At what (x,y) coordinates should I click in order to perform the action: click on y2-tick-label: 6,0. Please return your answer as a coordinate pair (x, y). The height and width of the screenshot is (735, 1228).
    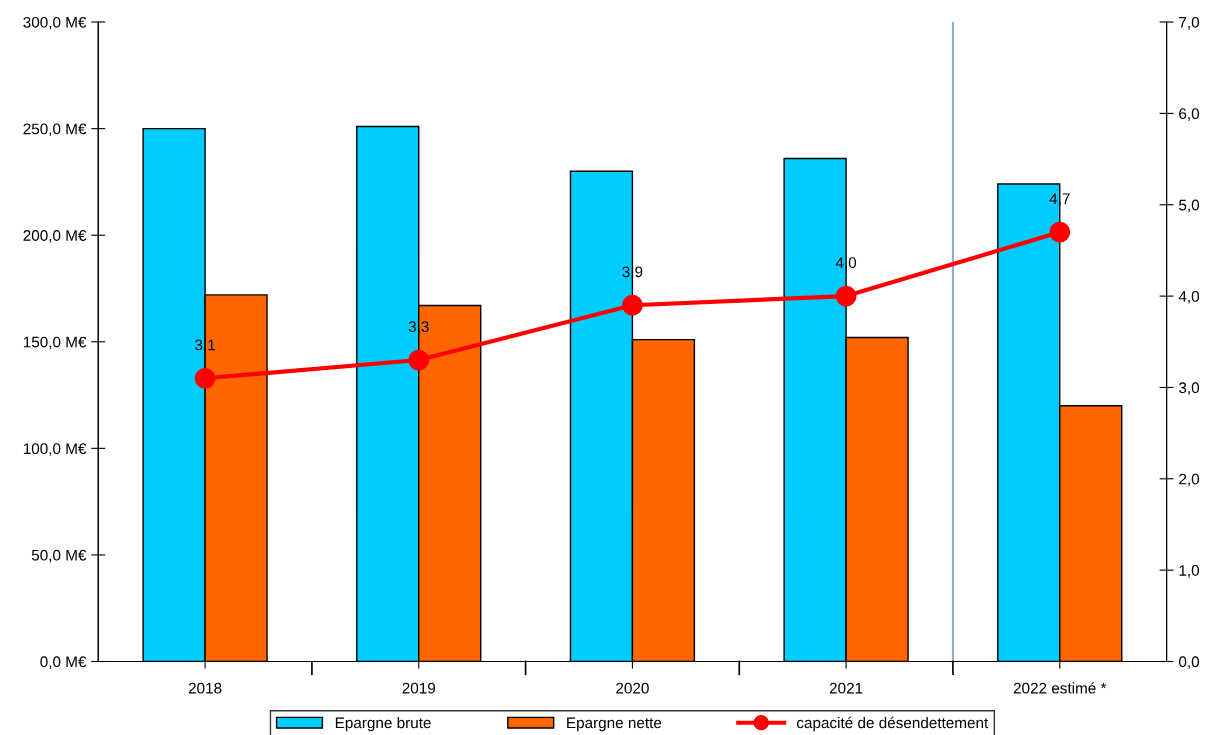
    Looking at the image, I should click on (1189, 114).